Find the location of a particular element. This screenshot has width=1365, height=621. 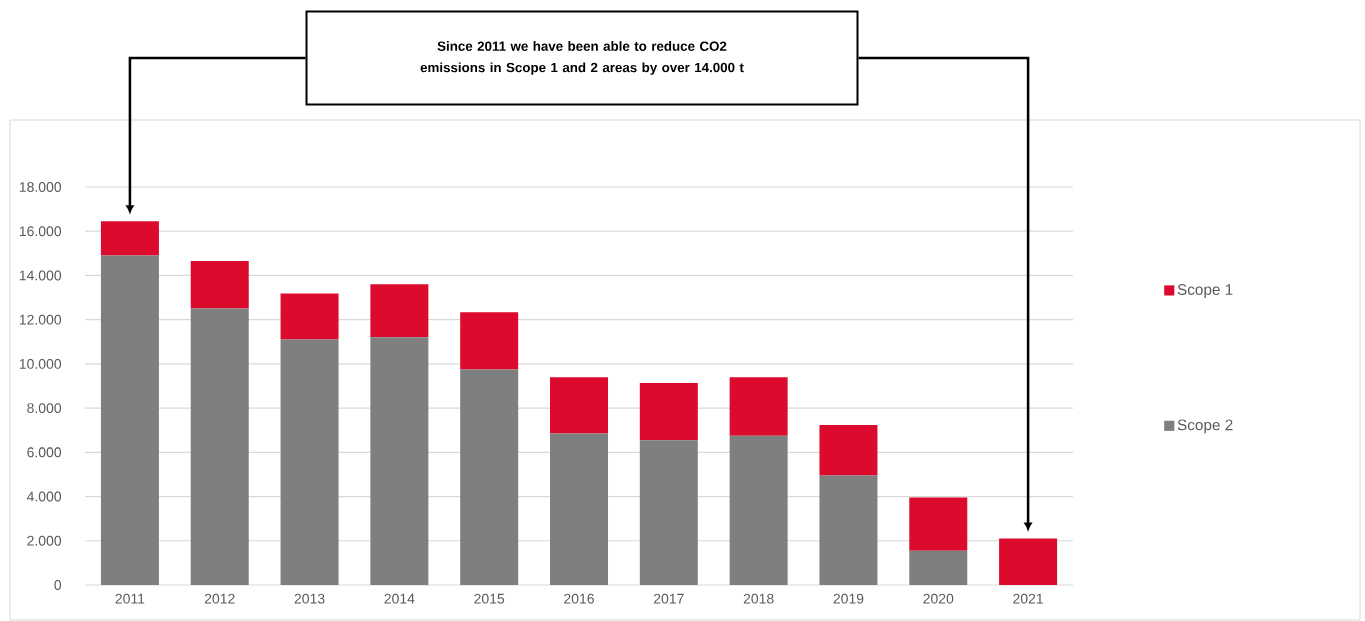

y-tick-label: 14.000 is located at coordinates (40, 275).